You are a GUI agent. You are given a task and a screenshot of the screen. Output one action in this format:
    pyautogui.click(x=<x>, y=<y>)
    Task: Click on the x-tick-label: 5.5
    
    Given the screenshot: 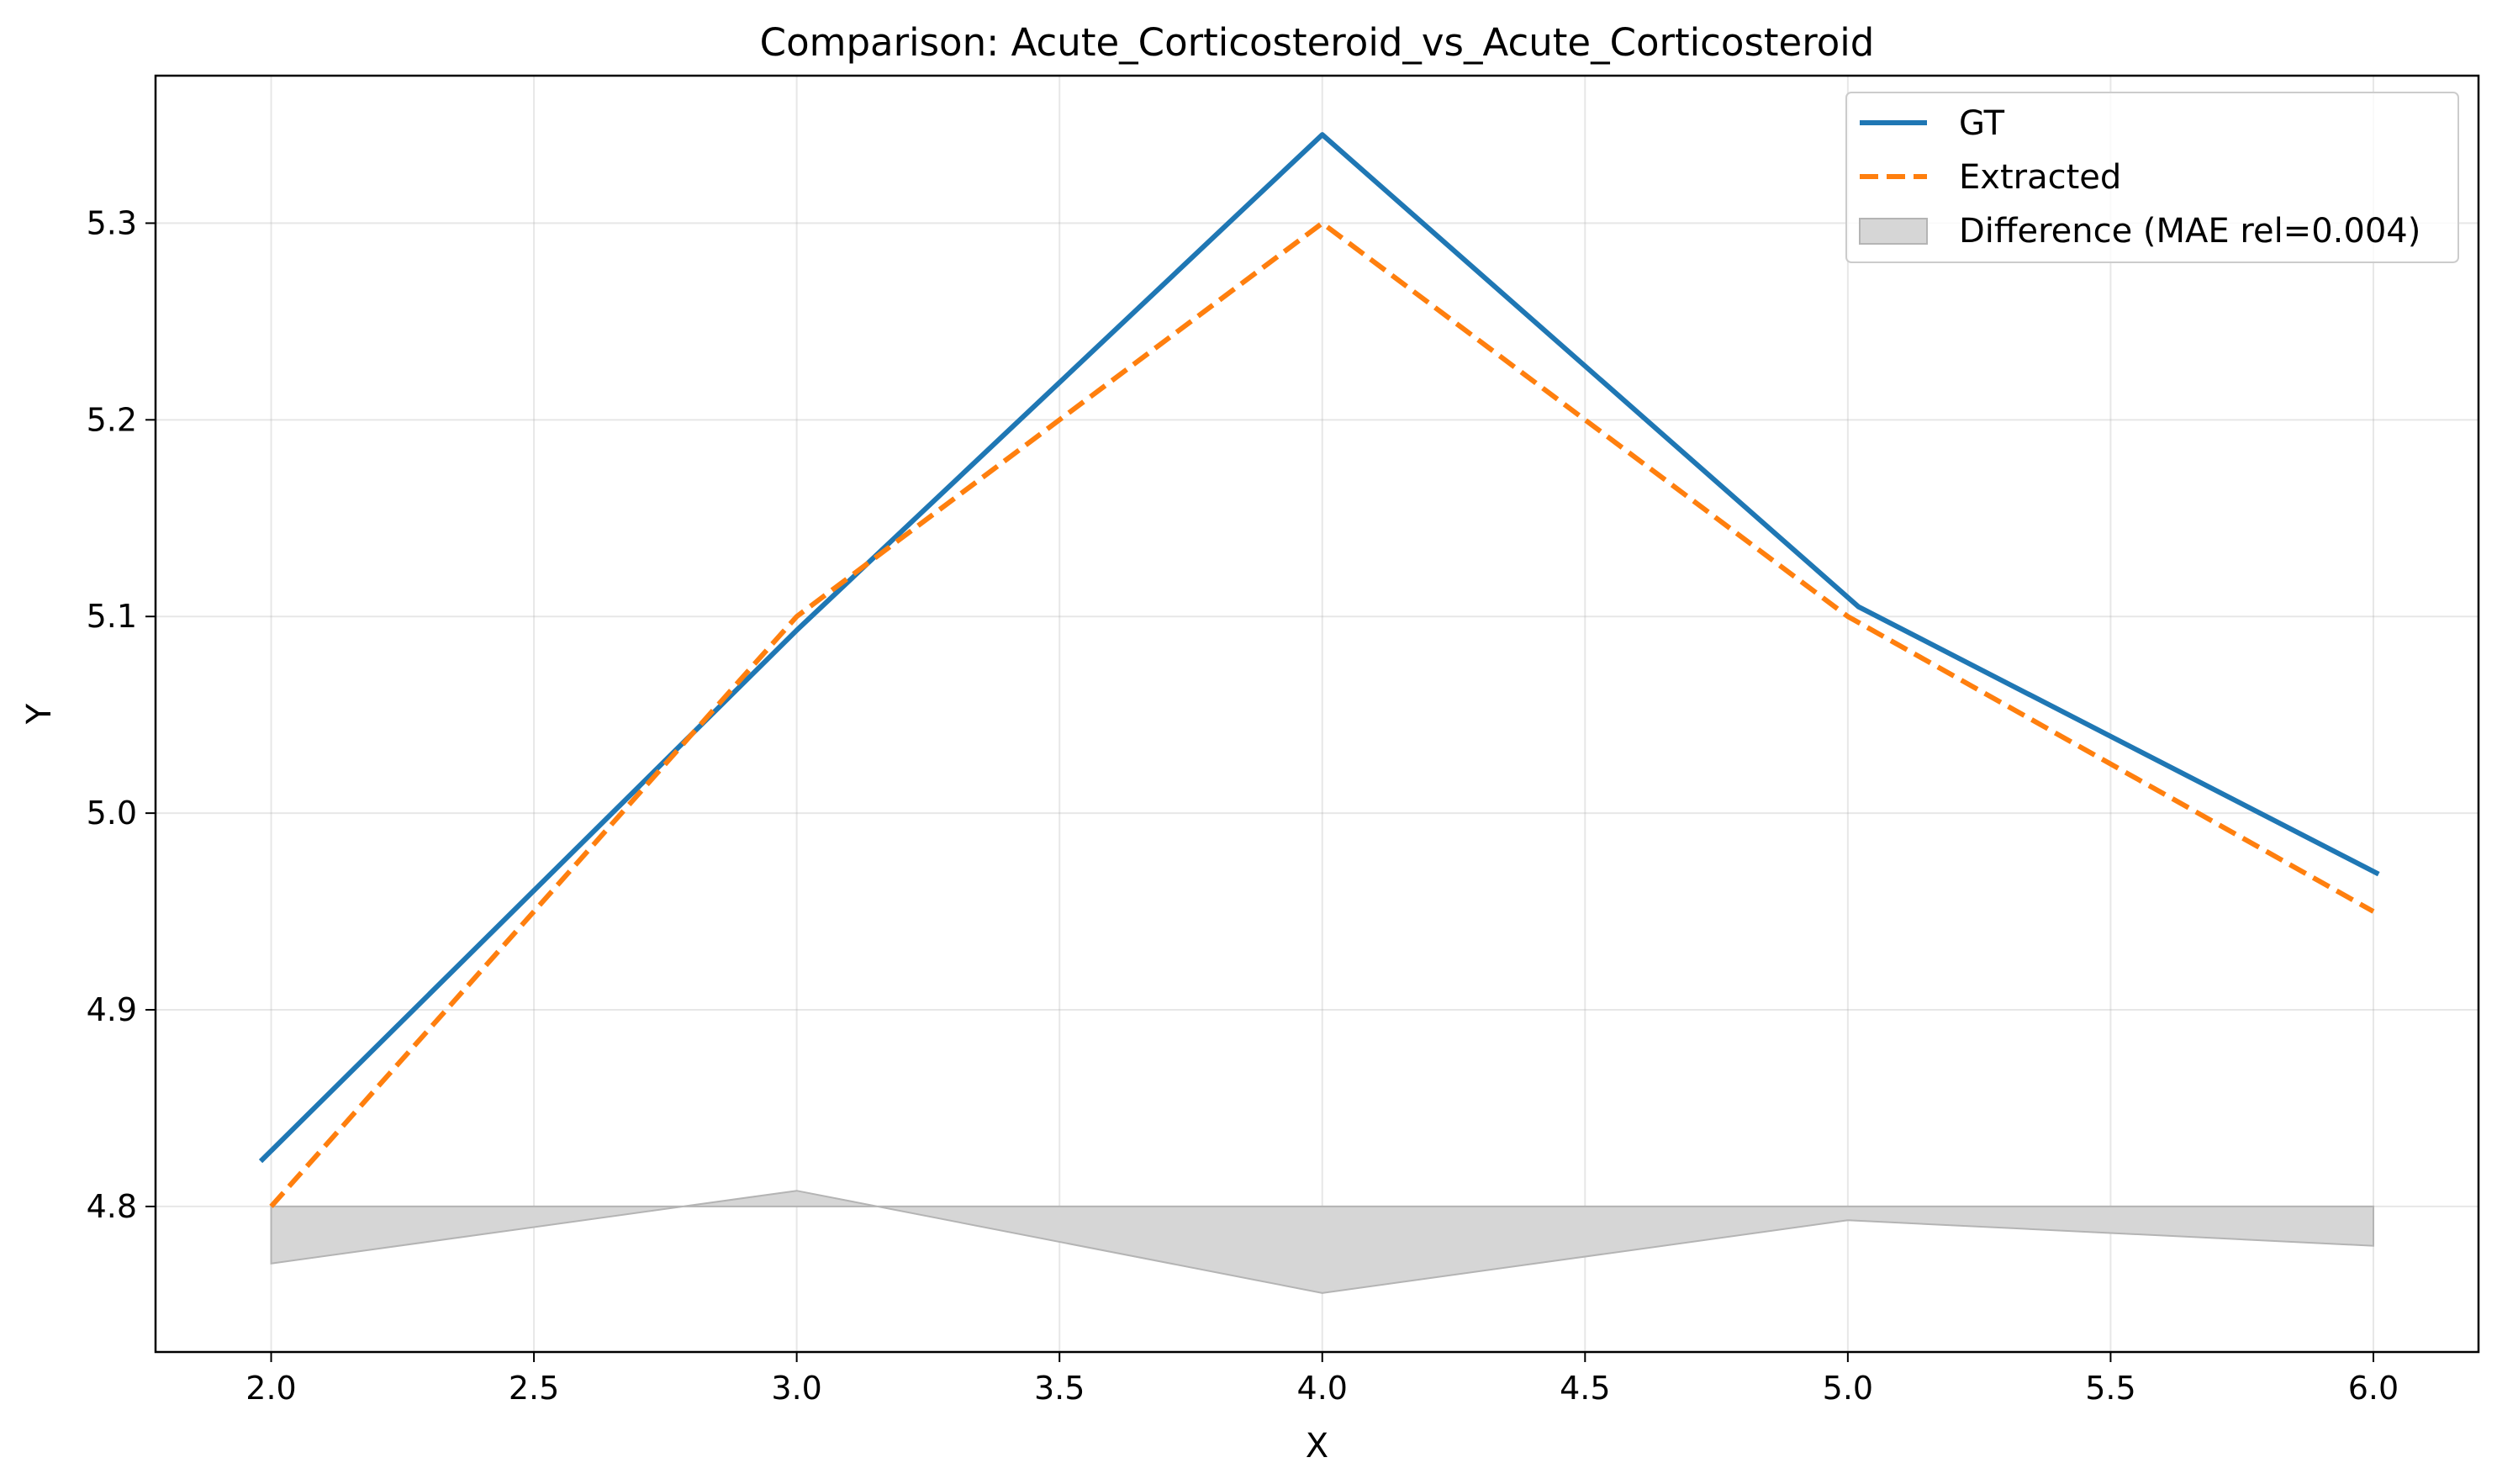 What is the action you would take?
    pyautogui.click(x=2110, y=1388)
    